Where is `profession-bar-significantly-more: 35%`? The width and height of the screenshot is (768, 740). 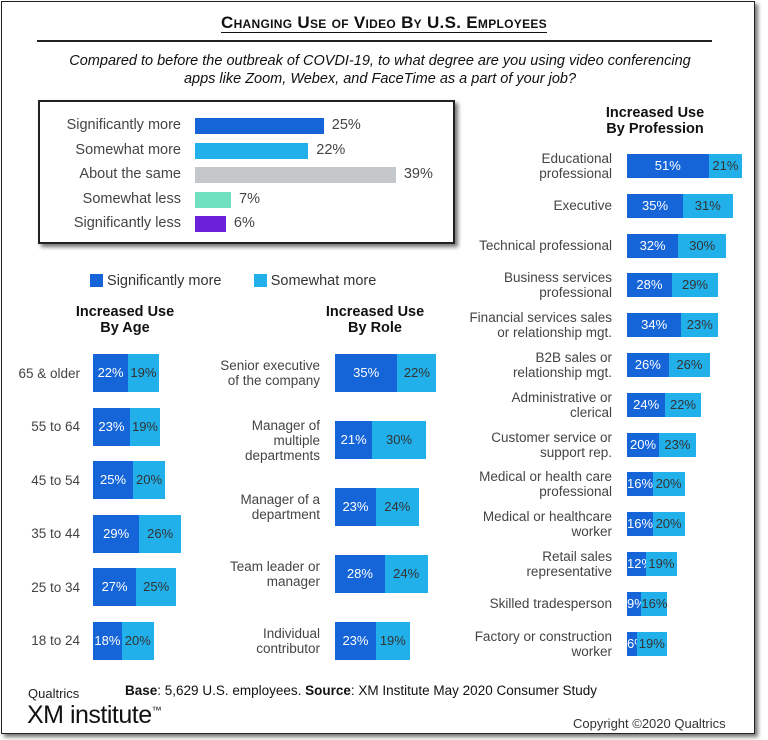
profession-bar-significantly-more: 35% is located at coordinates (655, 205).